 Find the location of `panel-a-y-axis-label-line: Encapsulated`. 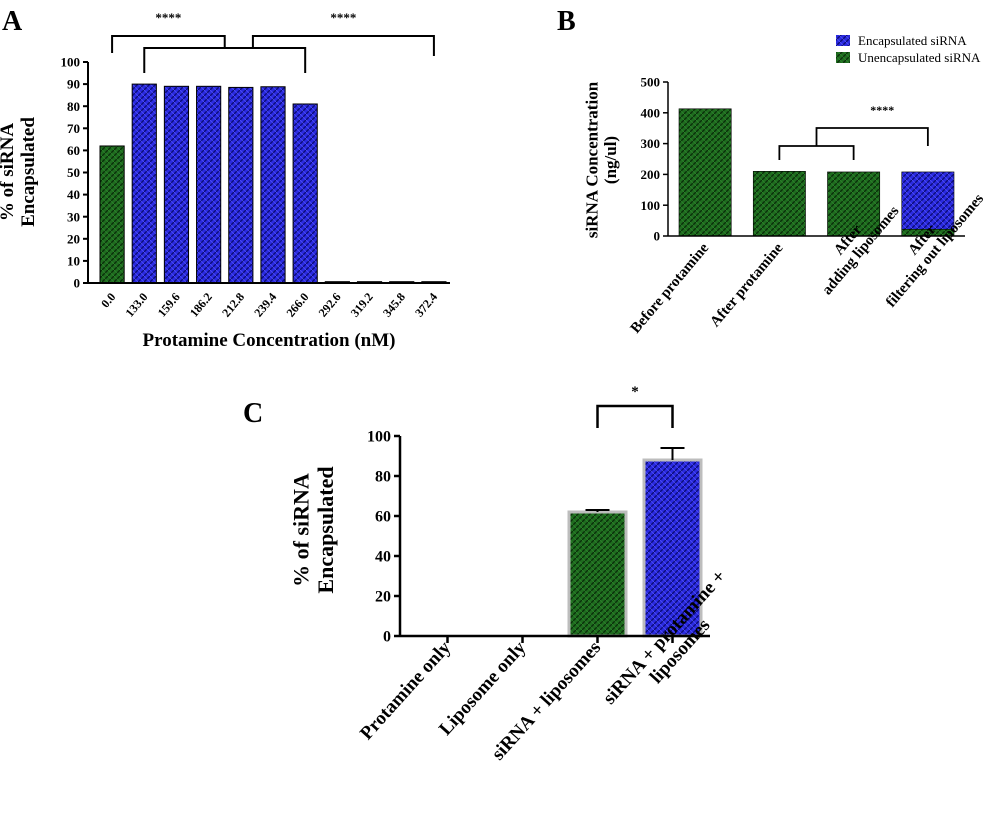

panel-a-y-axis-label-line: Encapsulated is located at coordinates (28, 172).